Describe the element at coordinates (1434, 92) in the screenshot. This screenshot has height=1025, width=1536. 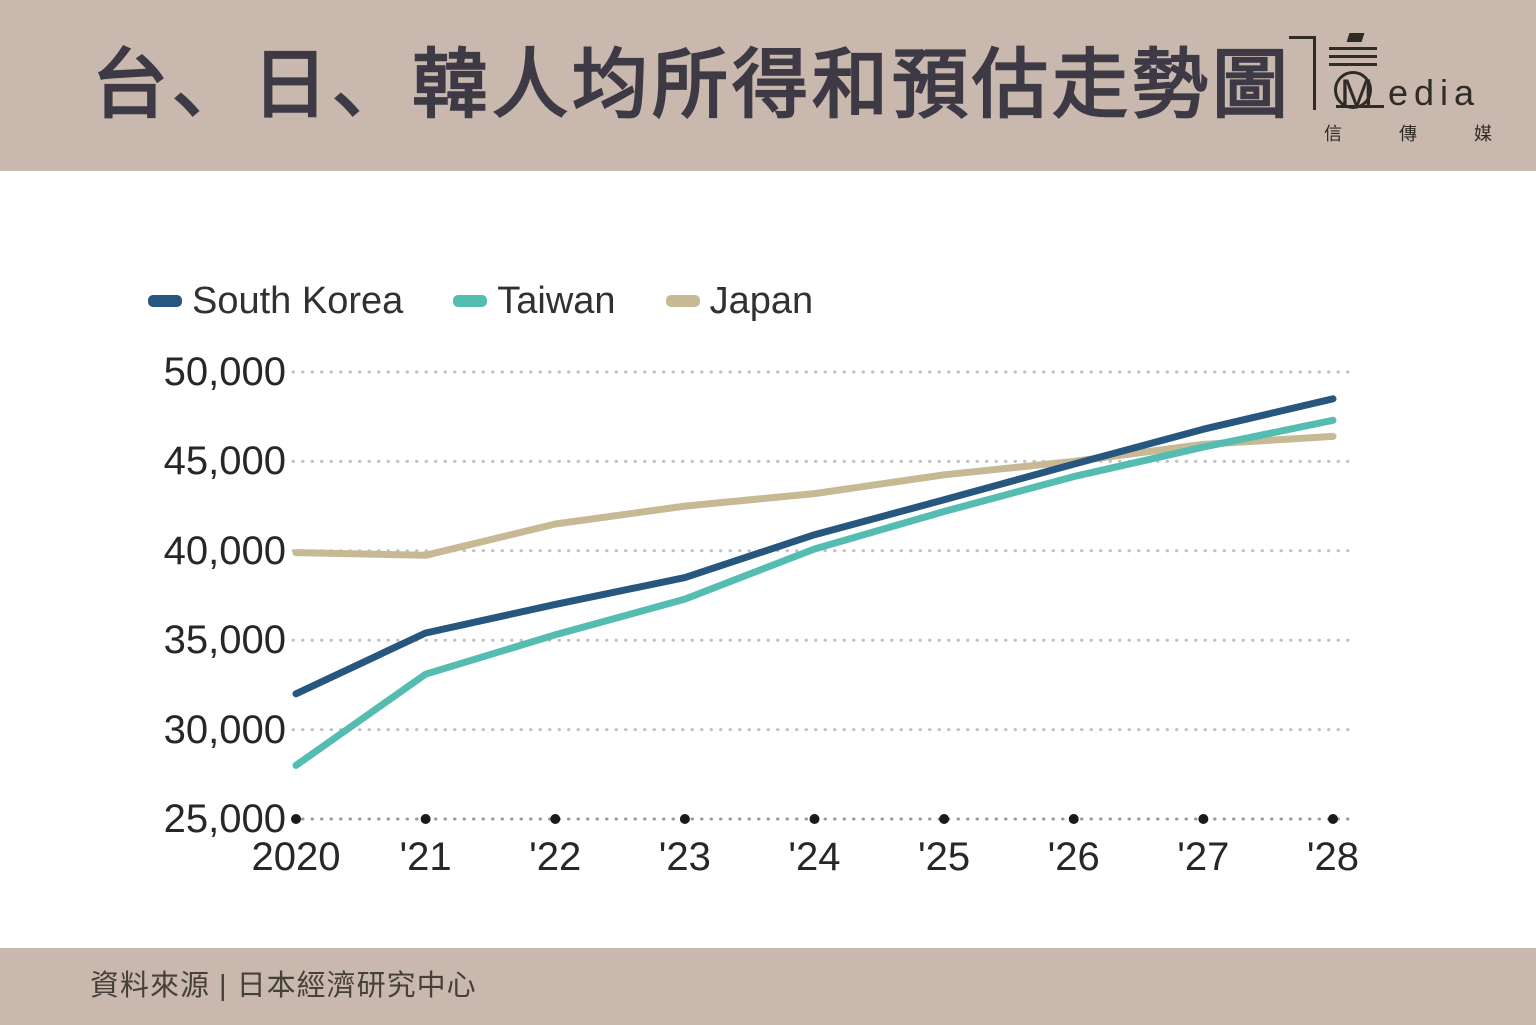
I see `logo-wordmark: edia` at that location.